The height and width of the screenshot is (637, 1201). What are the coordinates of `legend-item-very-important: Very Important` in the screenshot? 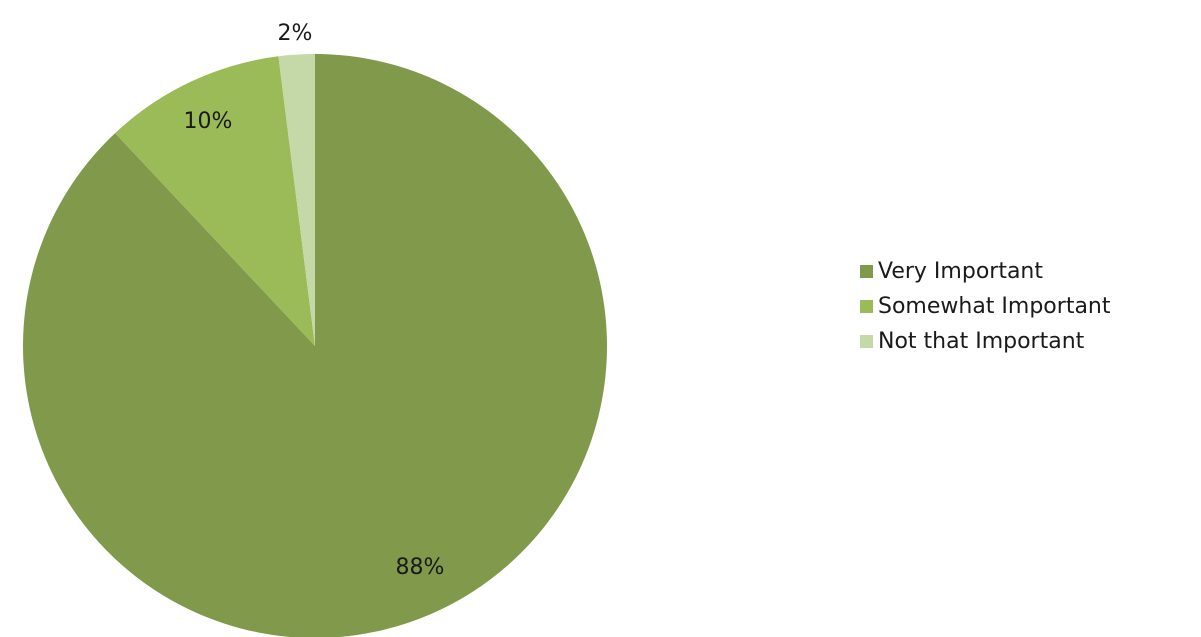 It's located at (1030, 271).